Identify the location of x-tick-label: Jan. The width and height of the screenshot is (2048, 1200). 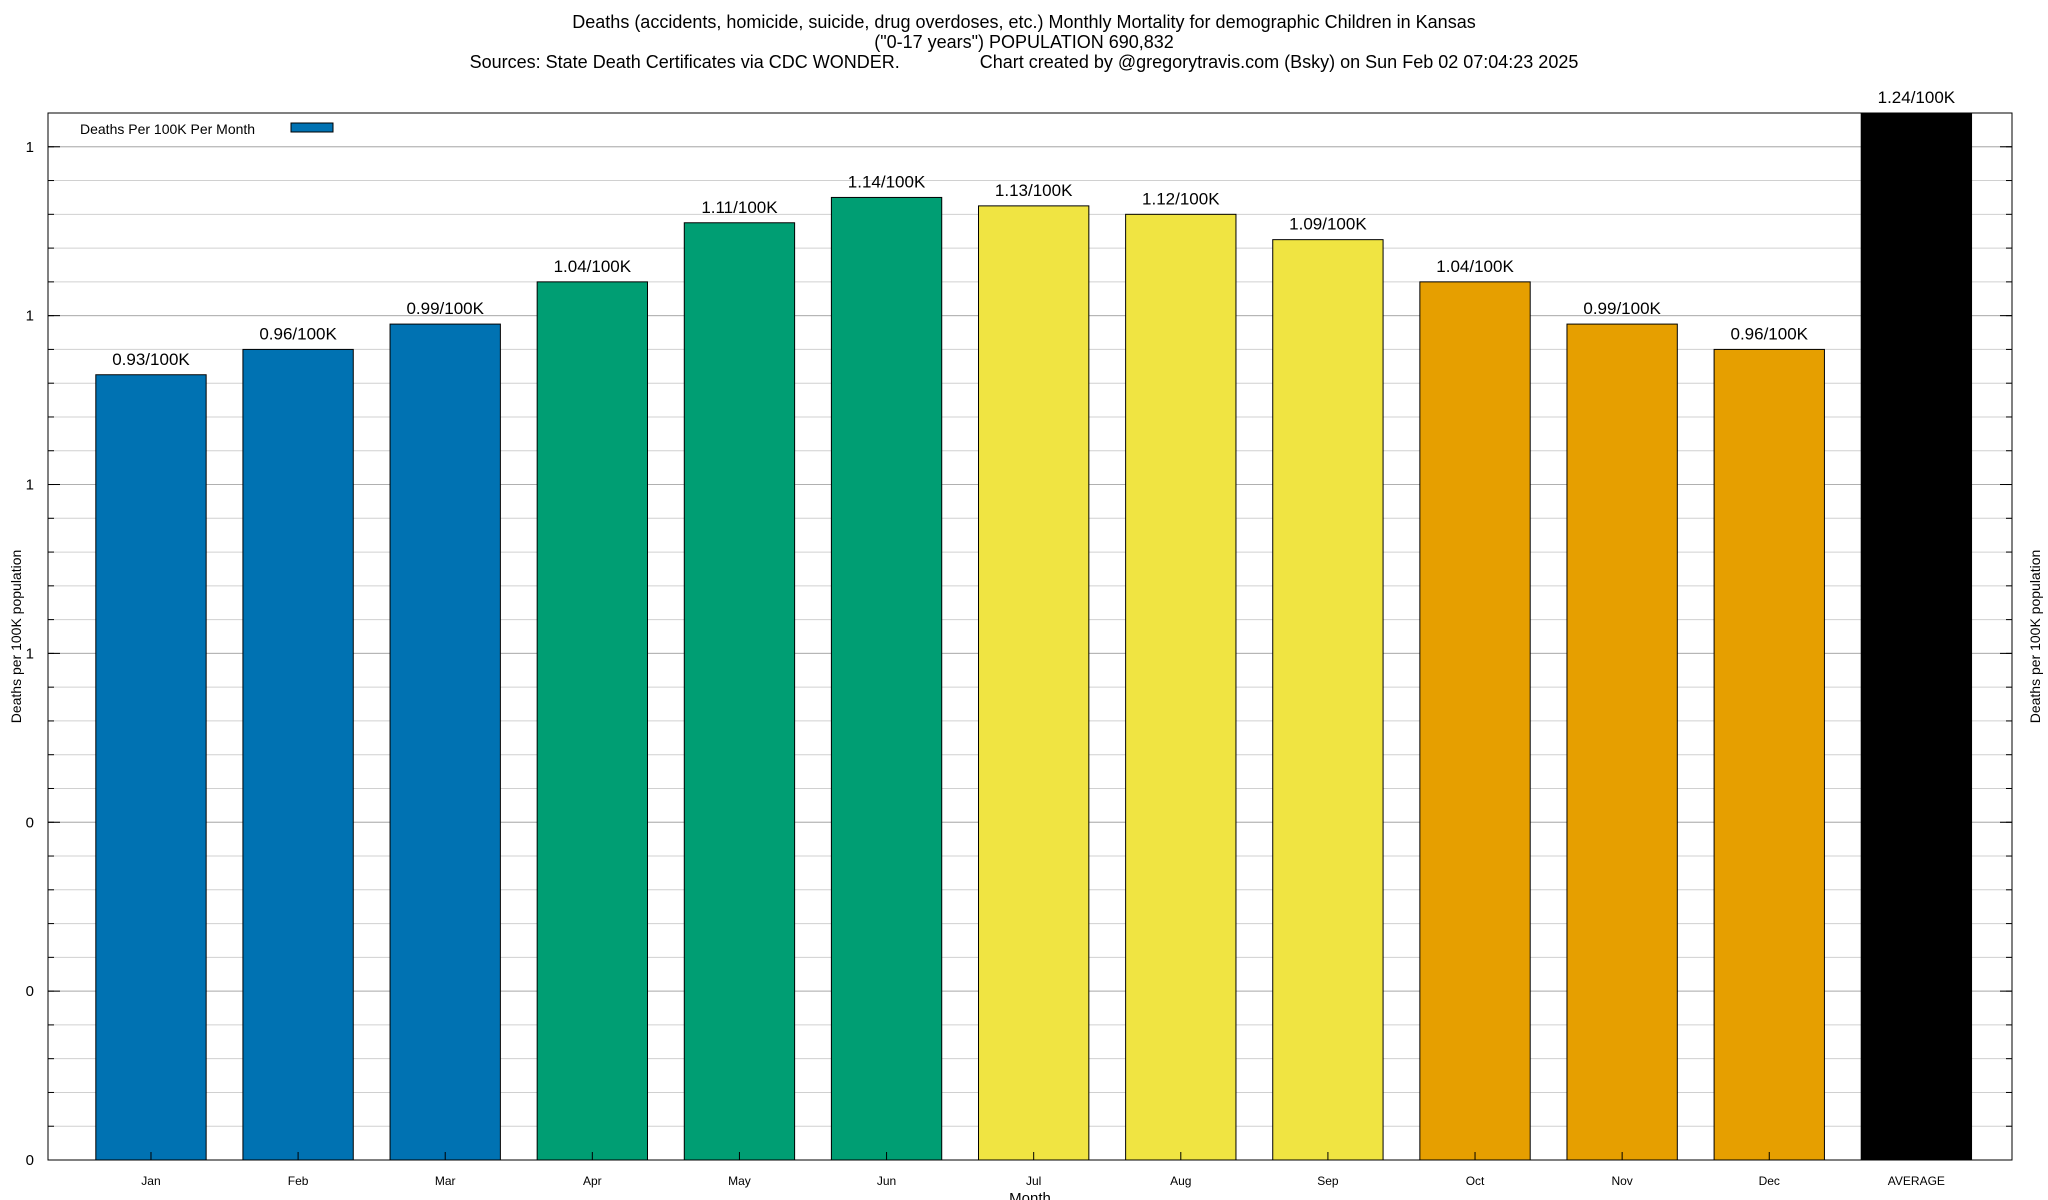
(150, 1181).